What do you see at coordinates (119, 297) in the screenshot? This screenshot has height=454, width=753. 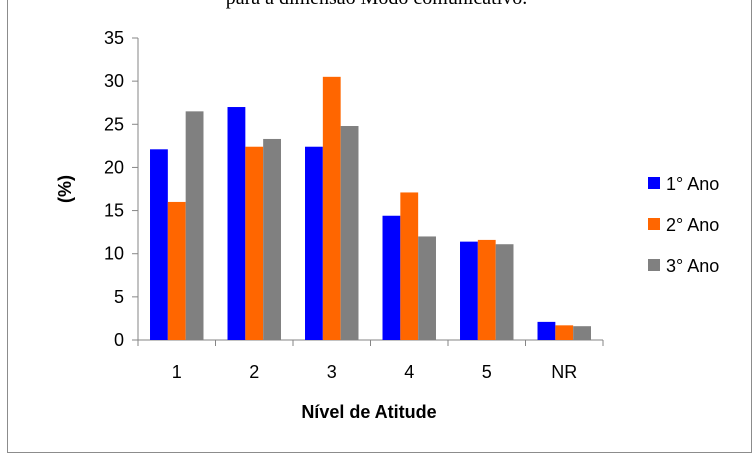 I see `y-tick-label: 5` at bounding box center [119, 297].